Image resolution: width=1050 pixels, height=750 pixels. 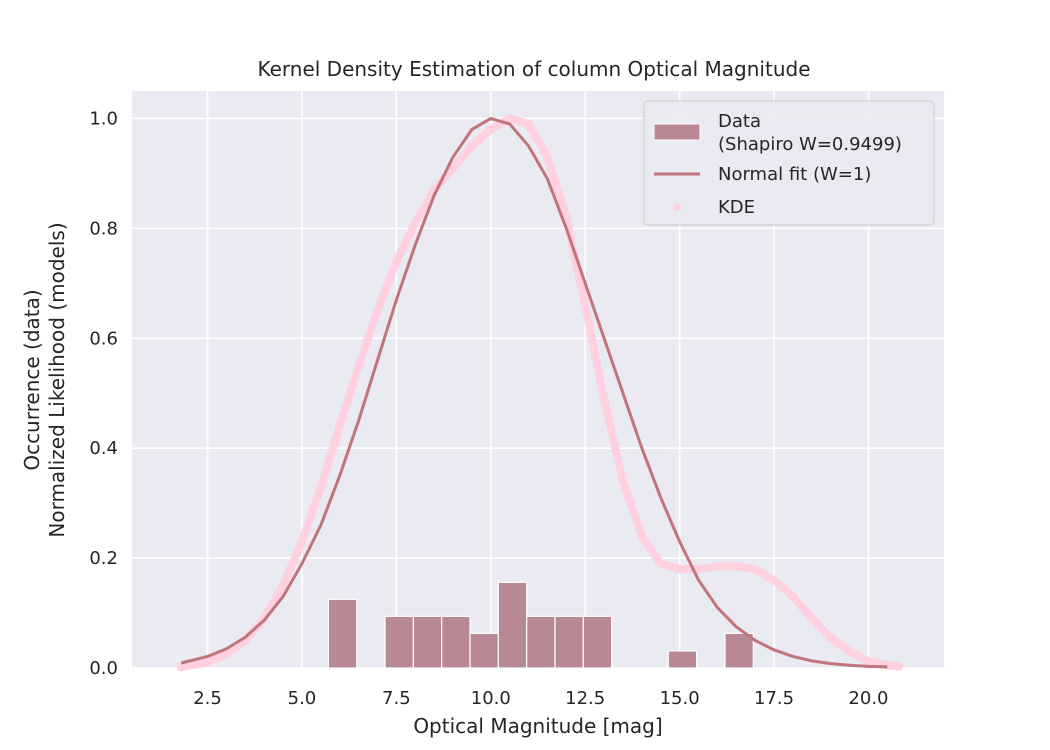 I want to click on y-tick-label: 0.6, so click(x=103, y=338).